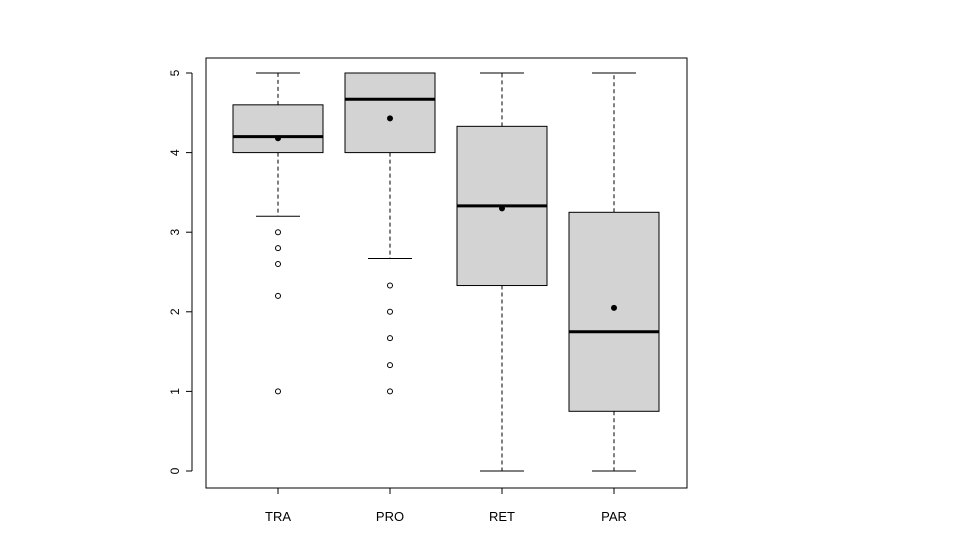 Image resolution: width=973 pixels, height=548 pixels. I want to click on y-tick-label: 5, so click(175, 72).